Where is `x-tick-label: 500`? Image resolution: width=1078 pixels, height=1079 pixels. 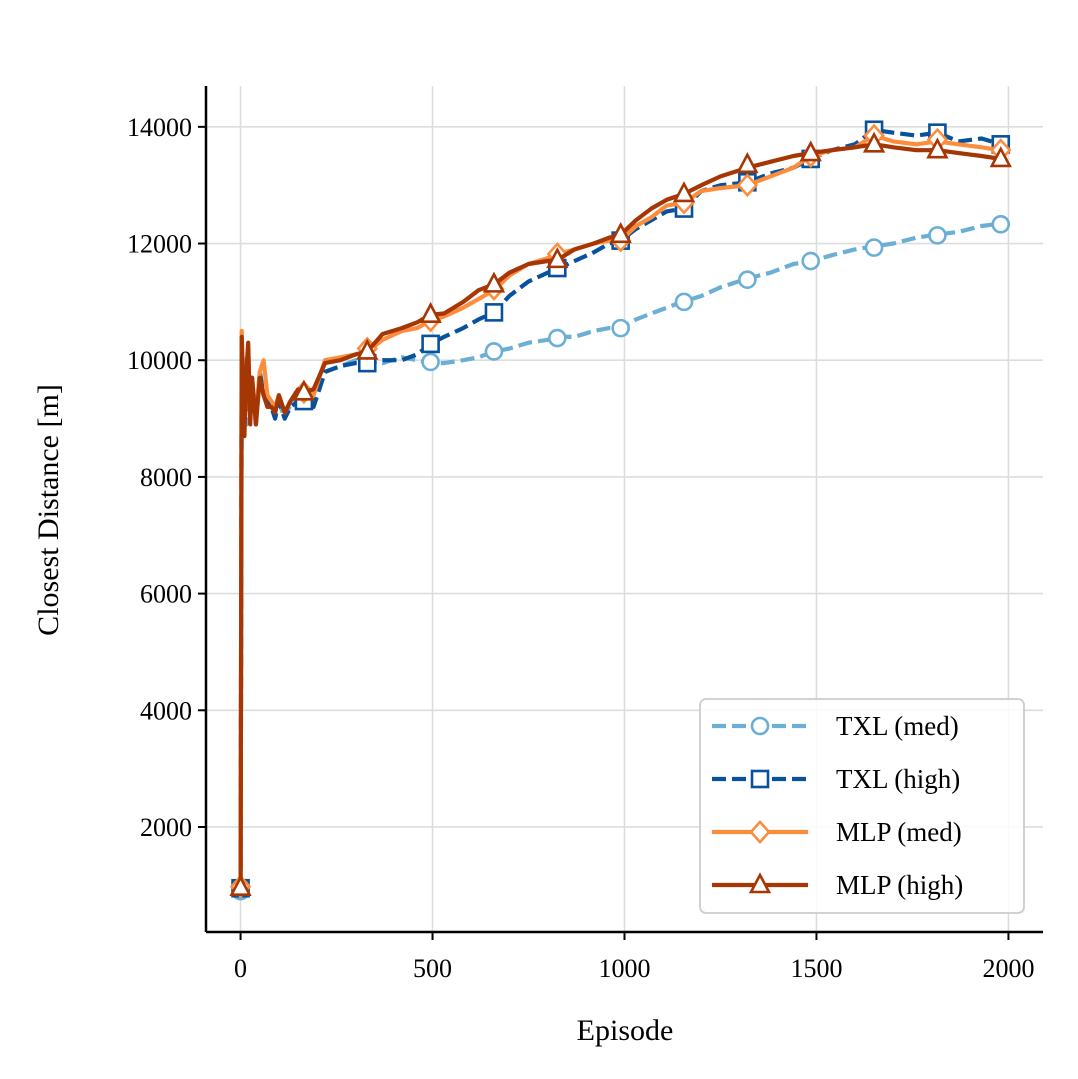 x-tick-label: 500 is located at coordinates (432, 968).